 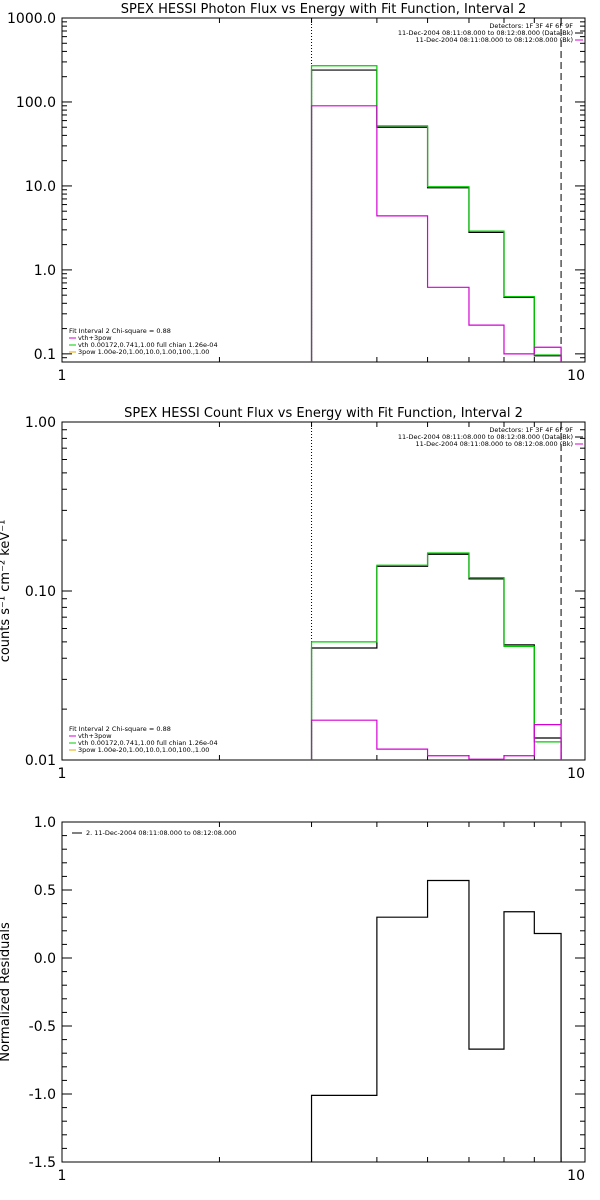 What do you see at coordinates (36, 103) in the screenshot?
I see `y-tick-label: 100.0` at bounding box center [36, 103].